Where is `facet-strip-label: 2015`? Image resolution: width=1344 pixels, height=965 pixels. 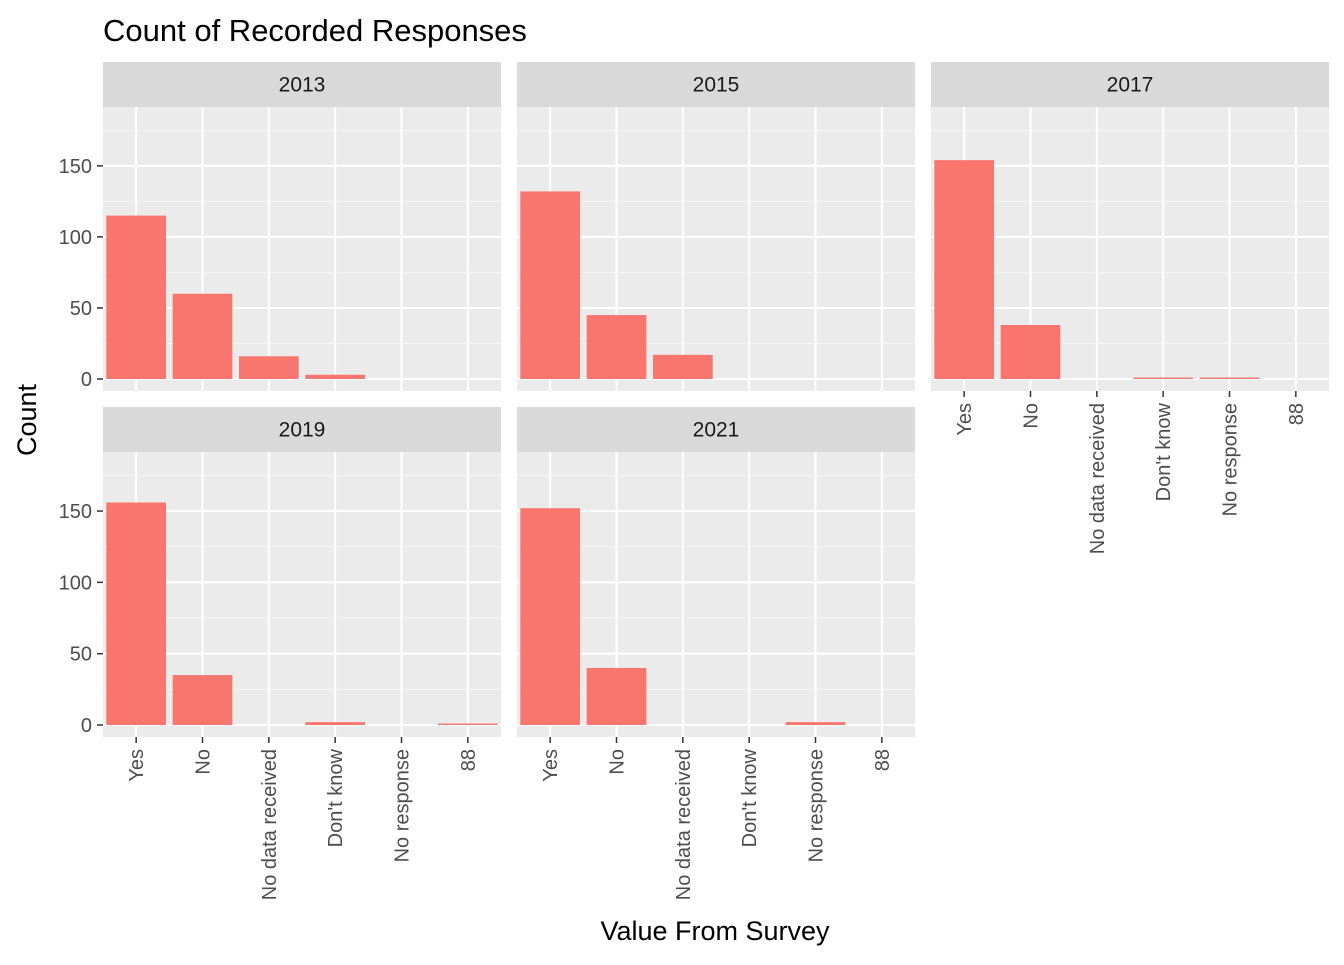 facet-strip-label: 2015 is located at coordinates (716, 85).